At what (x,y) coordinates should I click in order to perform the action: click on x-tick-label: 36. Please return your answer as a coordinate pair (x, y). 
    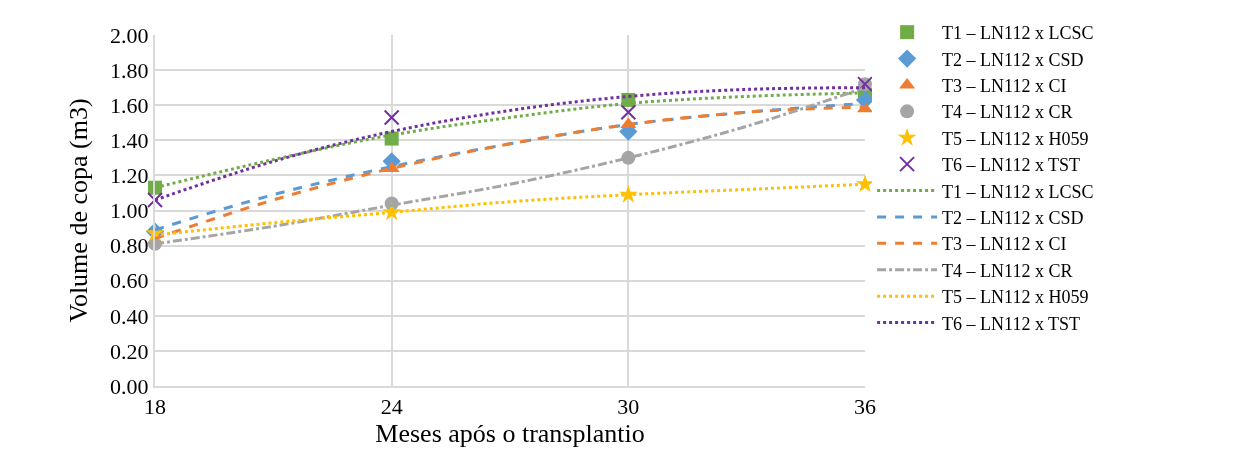
    Looking at the image, I should click on (865, 407).